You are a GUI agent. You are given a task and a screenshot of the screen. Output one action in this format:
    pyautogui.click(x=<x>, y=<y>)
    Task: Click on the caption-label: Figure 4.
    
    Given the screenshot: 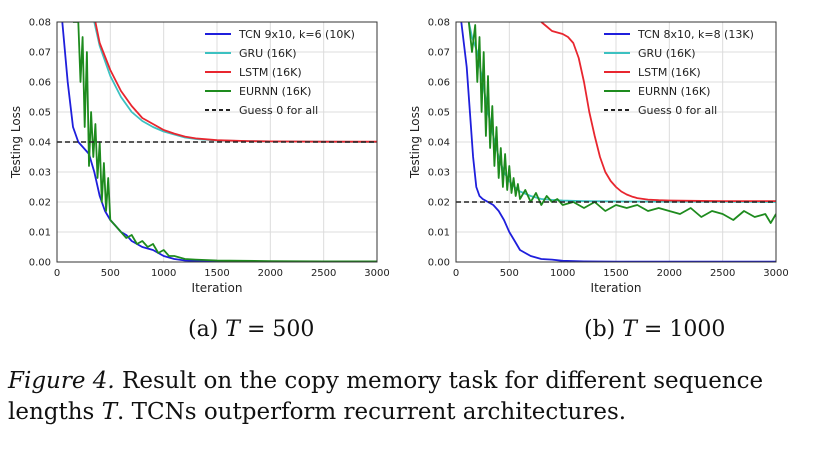 What is the action you would take?
    pyautogui.click(x=61, y=381)
    